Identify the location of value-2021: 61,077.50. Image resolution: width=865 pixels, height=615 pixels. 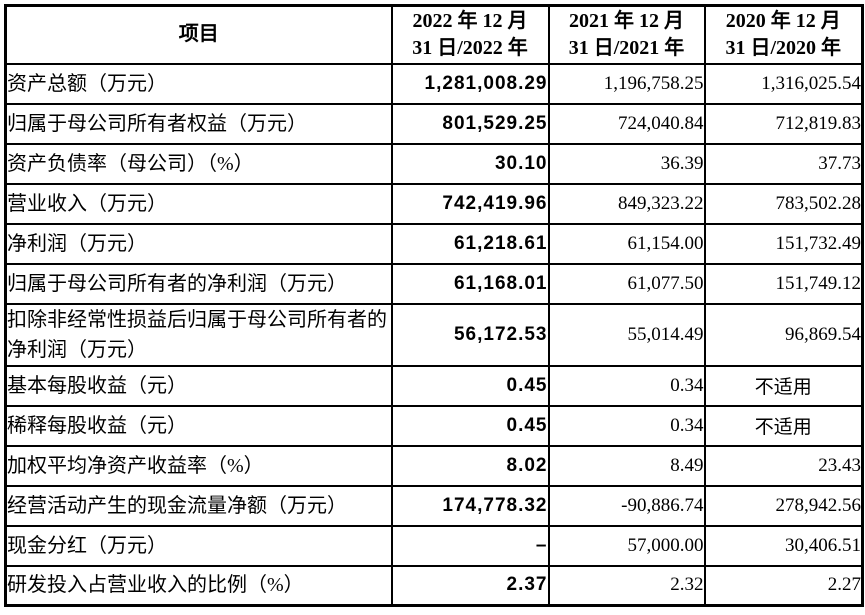
(626, 283).